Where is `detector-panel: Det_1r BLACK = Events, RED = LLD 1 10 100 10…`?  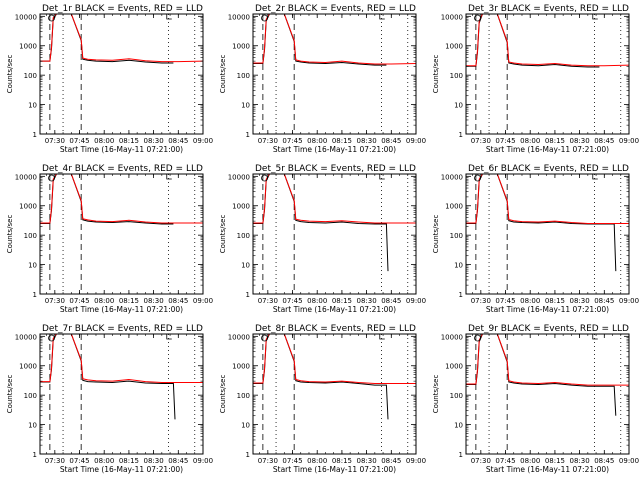
detector-panel: Det_1r BLACK = Events, RED = LLD 1 10 100 10… is located at coordinates (106, 80).